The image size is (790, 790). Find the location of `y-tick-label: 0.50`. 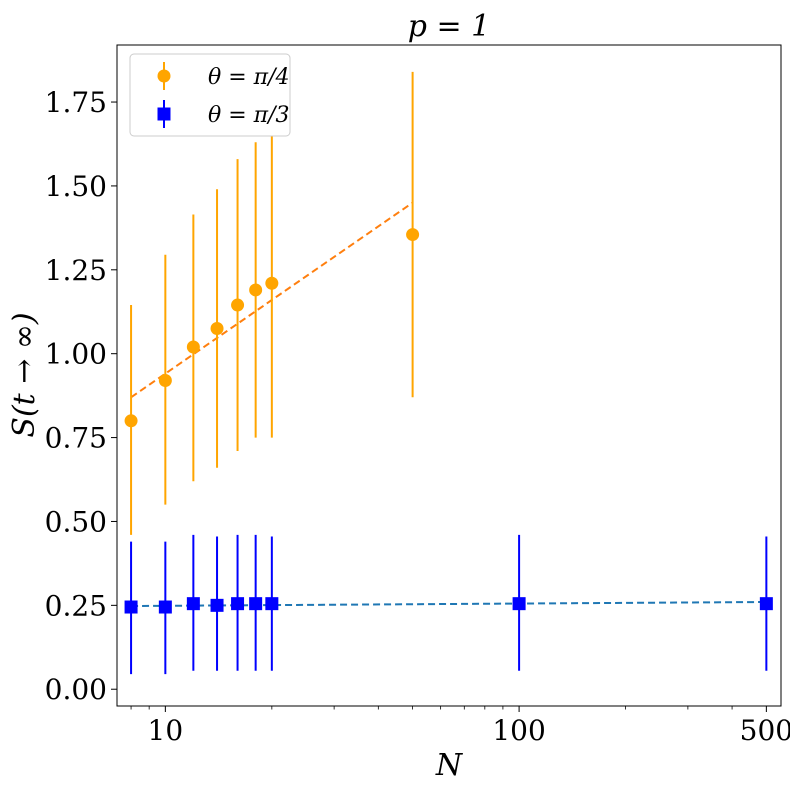

y-tick-label: 0.50 is located at coordinates (76, 521).